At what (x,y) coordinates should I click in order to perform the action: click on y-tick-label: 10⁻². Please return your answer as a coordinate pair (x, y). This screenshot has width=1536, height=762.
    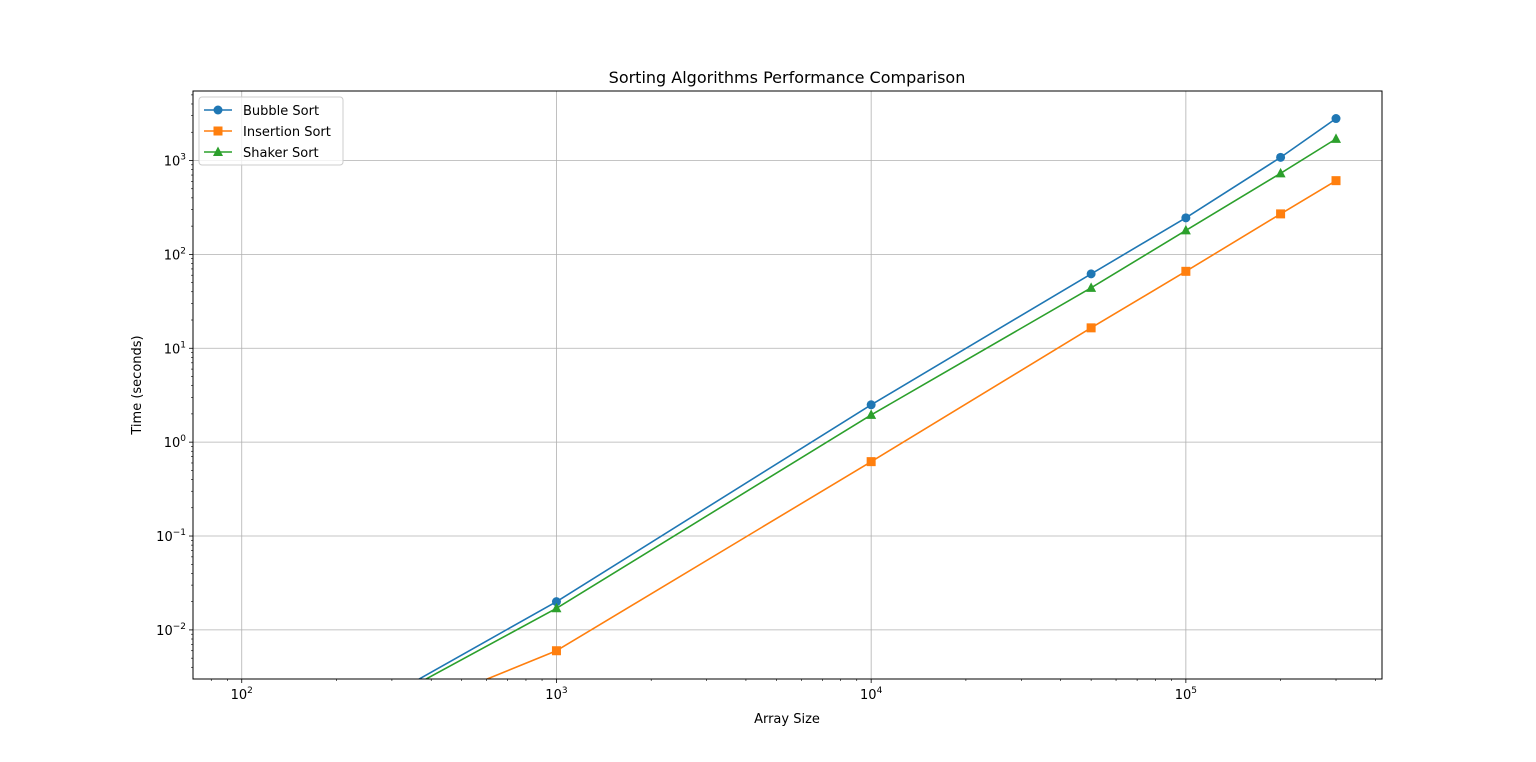
    Looking at the image, I should click on (171, 630).